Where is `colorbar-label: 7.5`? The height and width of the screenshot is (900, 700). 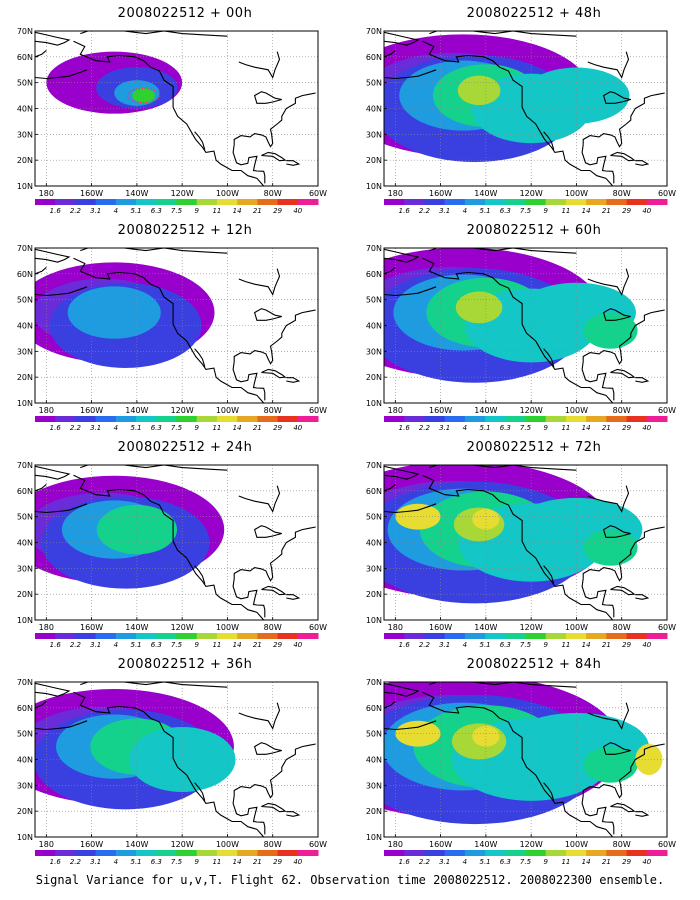 colorbar-label: 7.5 is located at coordinates (177, 428).